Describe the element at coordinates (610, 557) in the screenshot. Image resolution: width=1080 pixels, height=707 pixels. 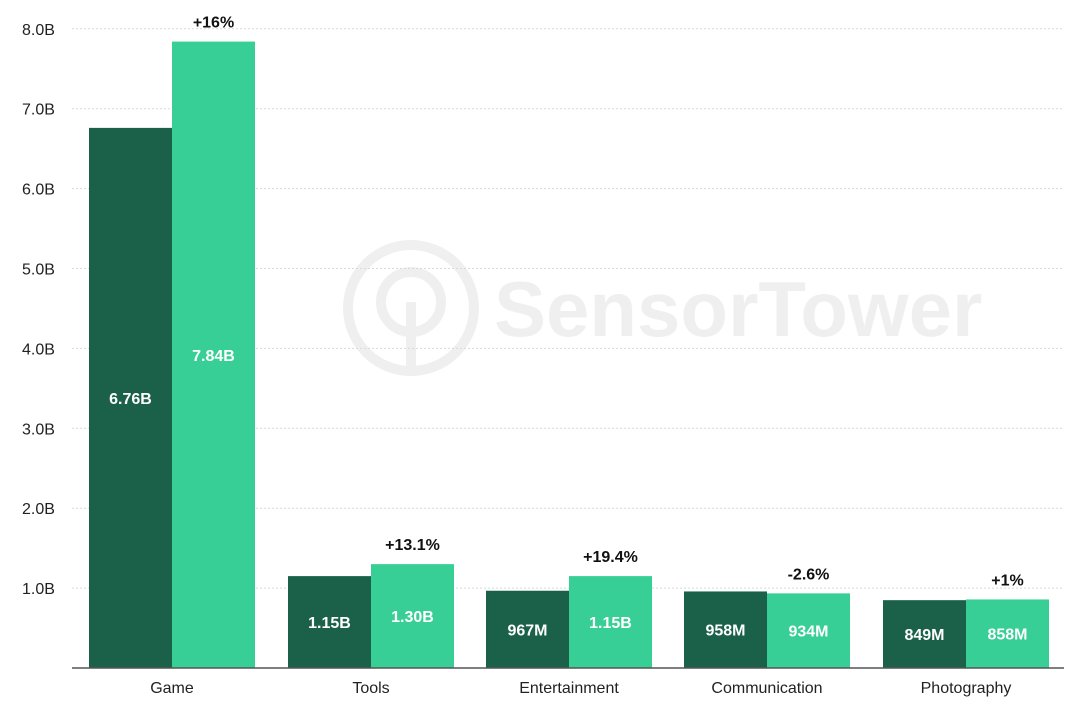
I see `change-label: +19.4%` at that location.